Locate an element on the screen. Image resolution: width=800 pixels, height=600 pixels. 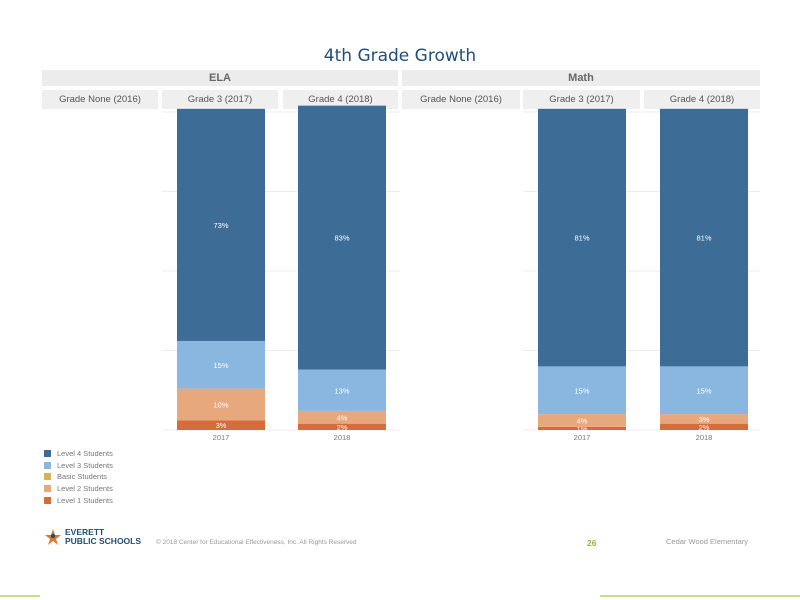
legend-item: Basic Students is located at coordinates (78, 477).